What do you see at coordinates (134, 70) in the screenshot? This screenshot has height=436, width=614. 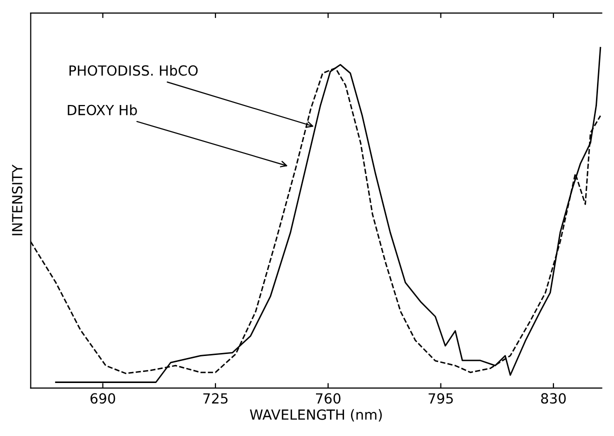 I see `annotation: PHOTODISS. HbCO` at bounding box center [134, 70].